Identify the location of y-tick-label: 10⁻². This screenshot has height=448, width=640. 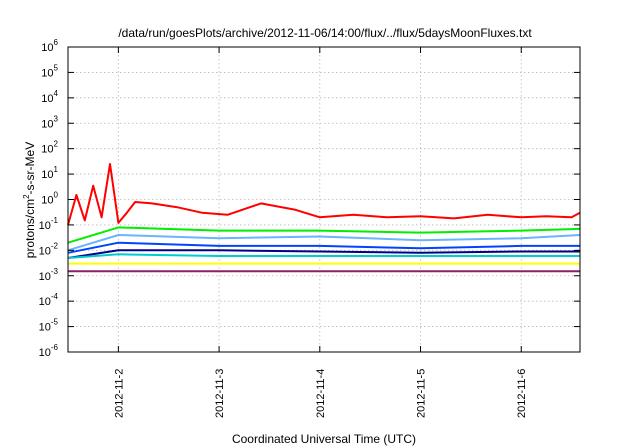
(49, 249).